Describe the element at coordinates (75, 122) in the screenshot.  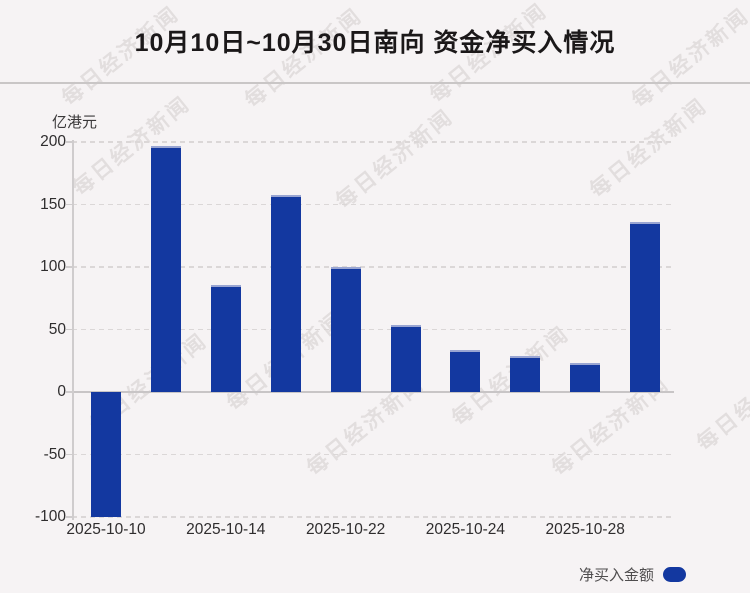
I see `y-axis-unit-label: 亿港元` at that location.